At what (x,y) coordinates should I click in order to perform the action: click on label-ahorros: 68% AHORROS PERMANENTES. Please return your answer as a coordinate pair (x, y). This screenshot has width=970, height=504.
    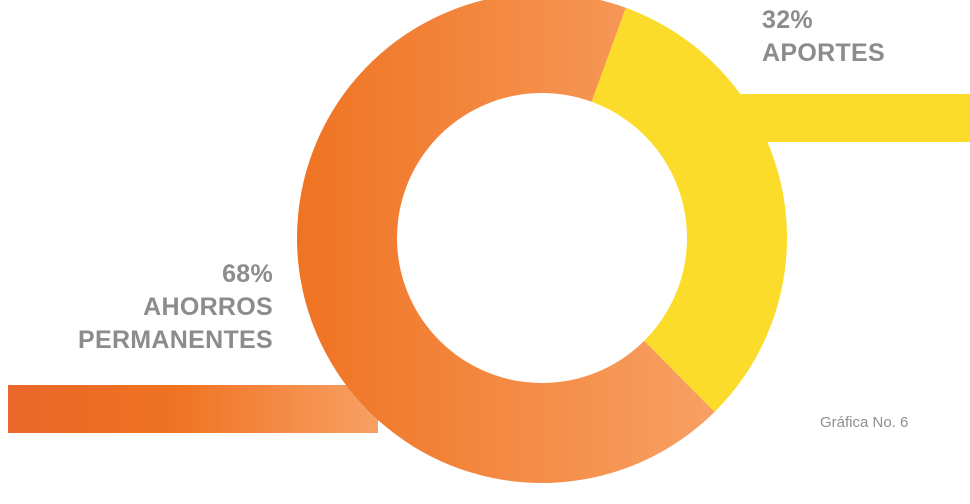
    Looking at the image, I should click on (175, 307).